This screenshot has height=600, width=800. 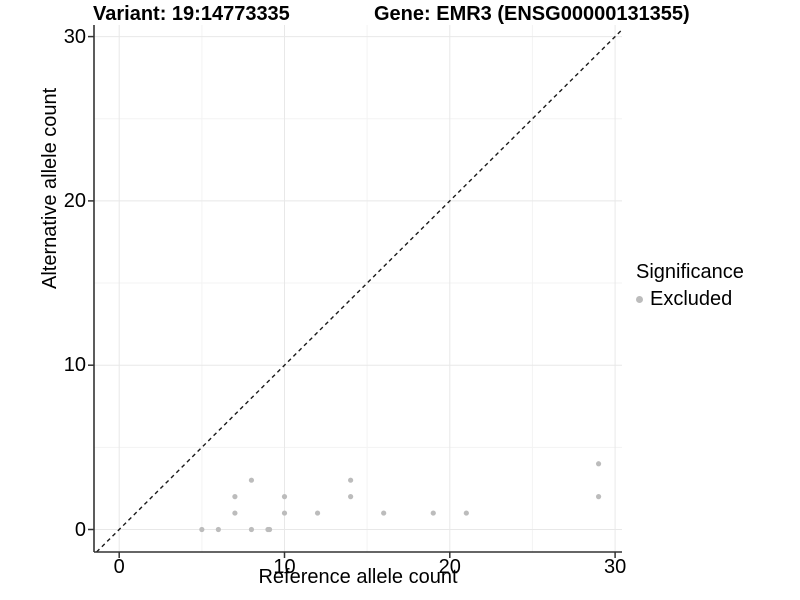 What do you see at coordinates (690, 272) in the screenshot?
I see `legend-title: Significance` at bounding box center [690, 272].